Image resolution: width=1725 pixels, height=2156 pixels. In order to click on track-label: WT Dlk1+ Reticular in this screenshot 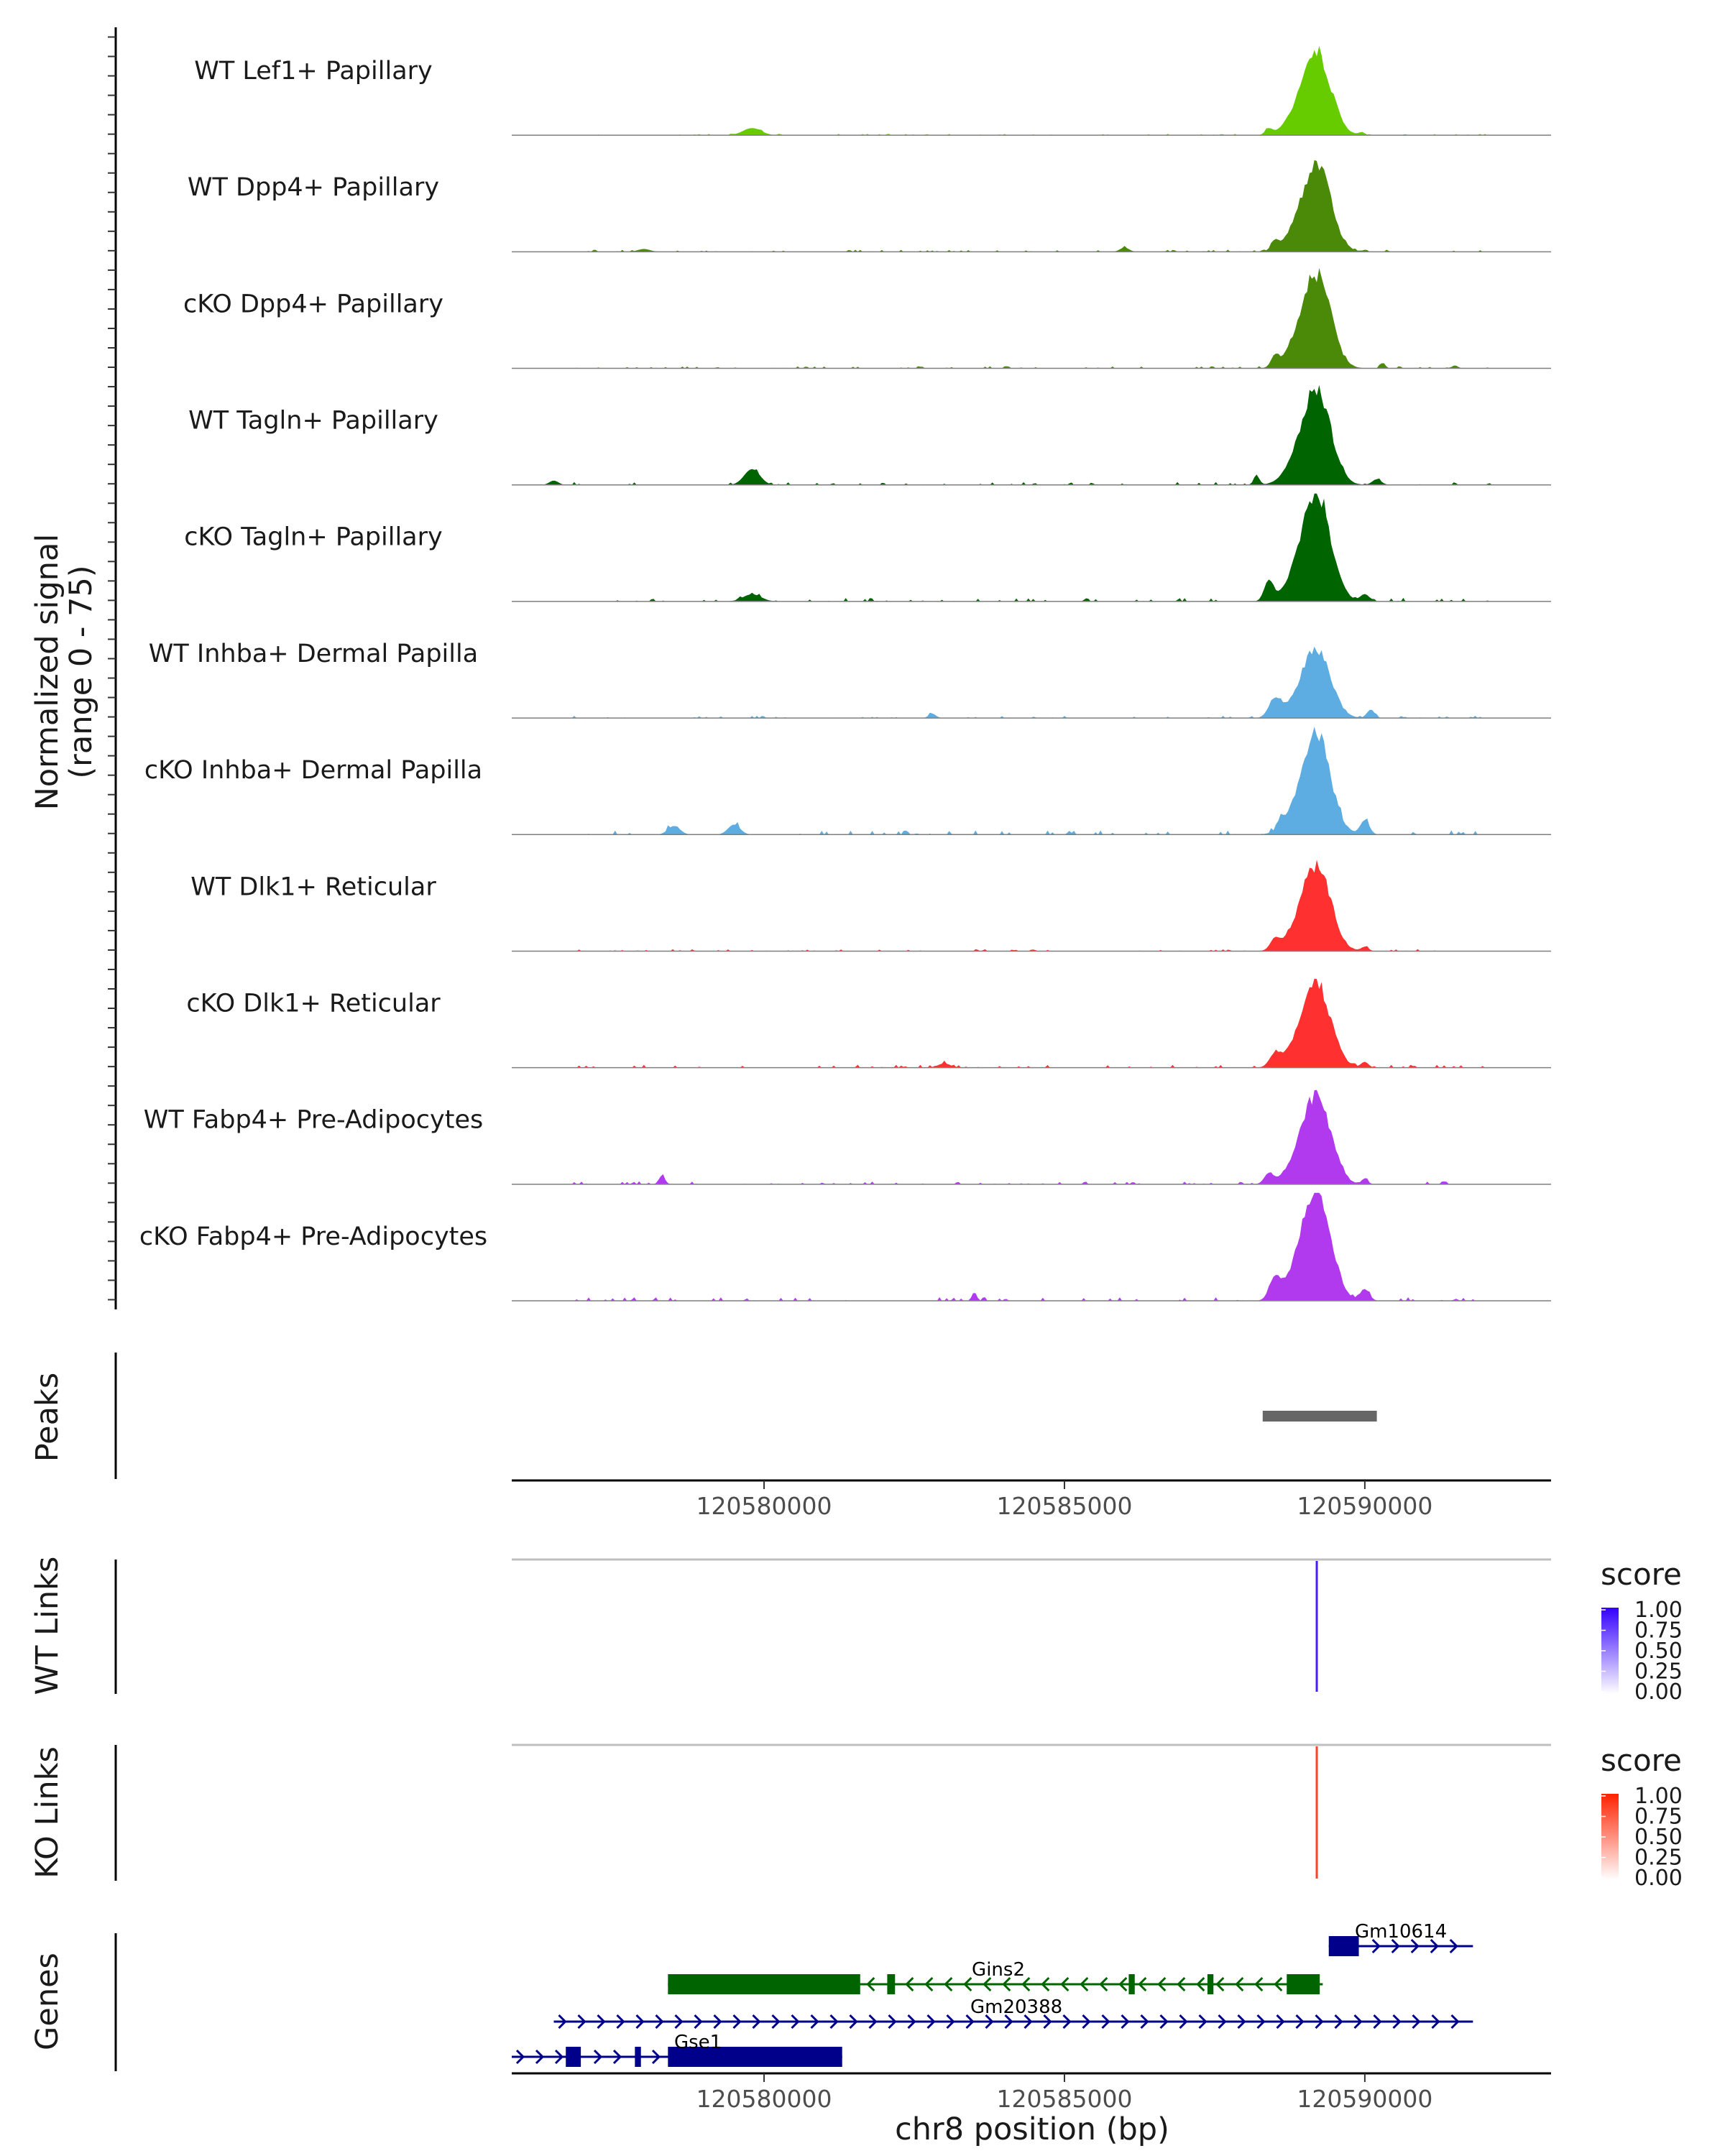, I will do `click(313, 887)`.